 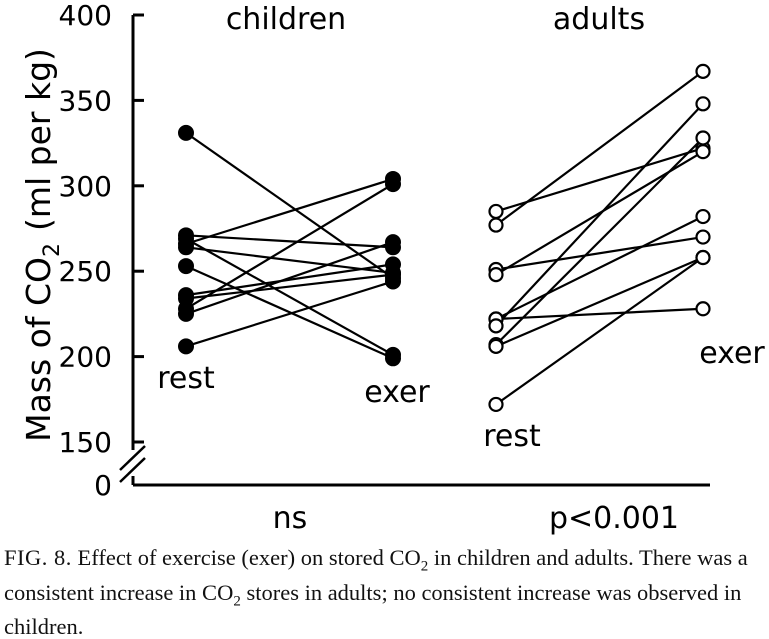 I want to click on significance-label-adults: p<0.001, so click(x=614, y=518).